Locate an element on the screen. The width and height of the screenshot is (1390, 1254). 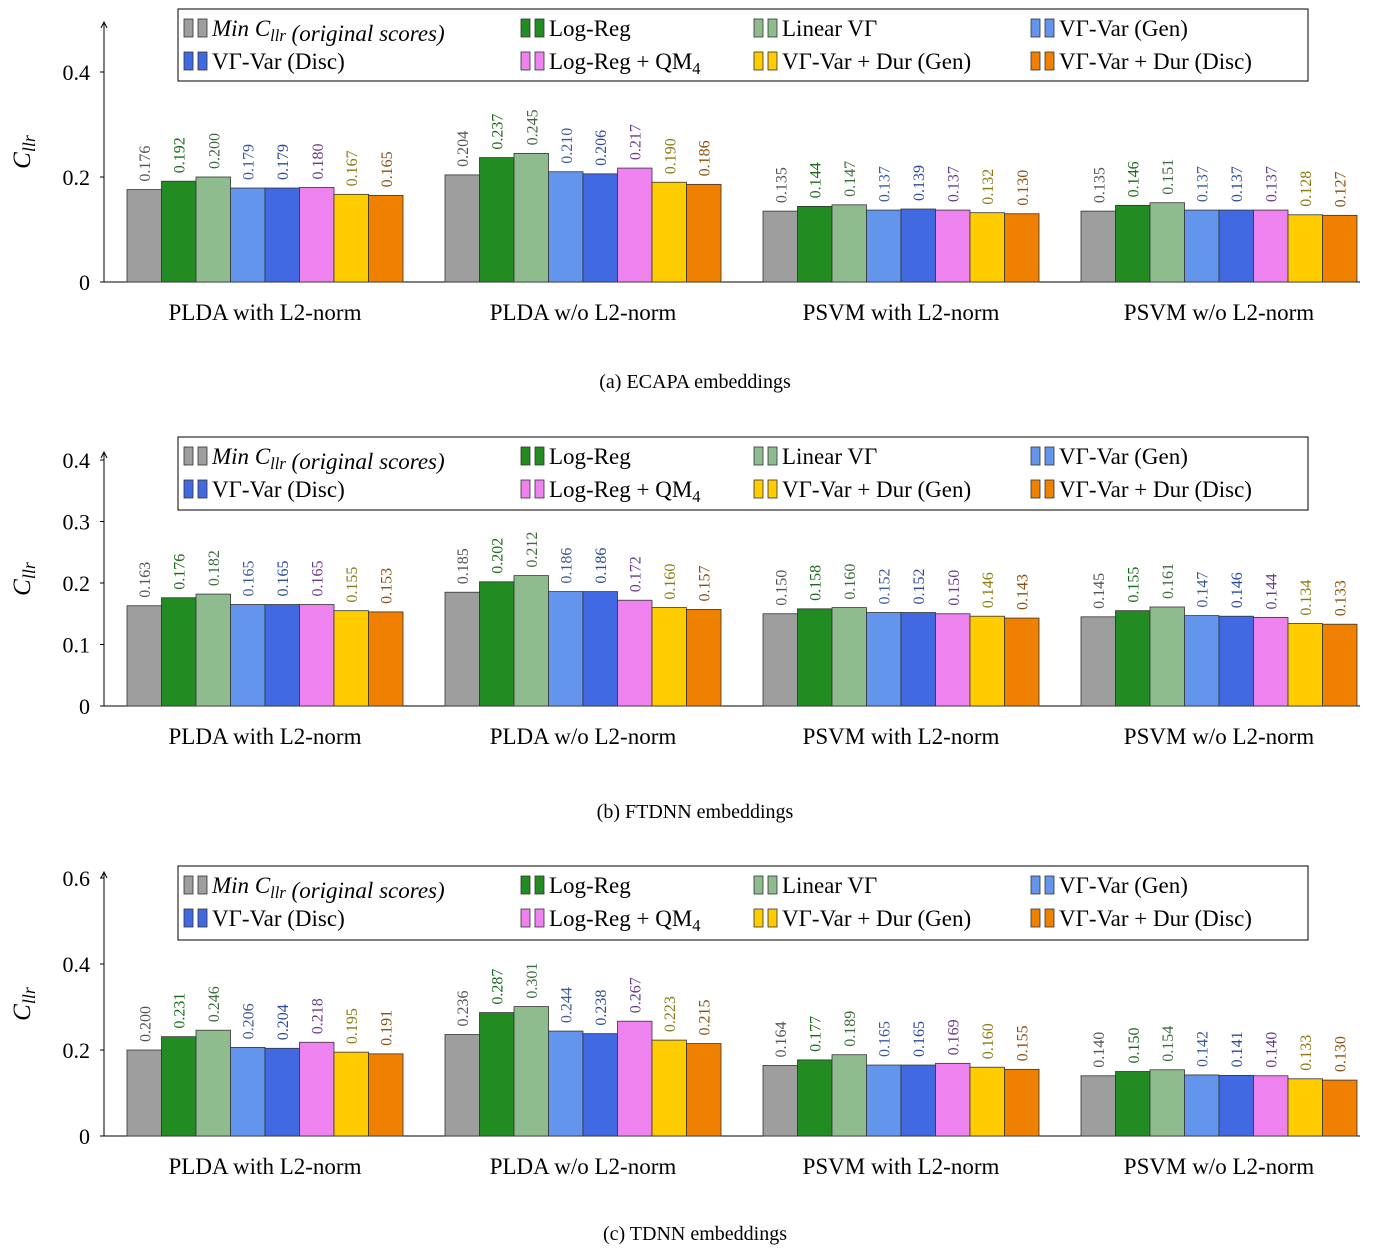
data-label: 0.144 is located at coordinates (1272, 591).